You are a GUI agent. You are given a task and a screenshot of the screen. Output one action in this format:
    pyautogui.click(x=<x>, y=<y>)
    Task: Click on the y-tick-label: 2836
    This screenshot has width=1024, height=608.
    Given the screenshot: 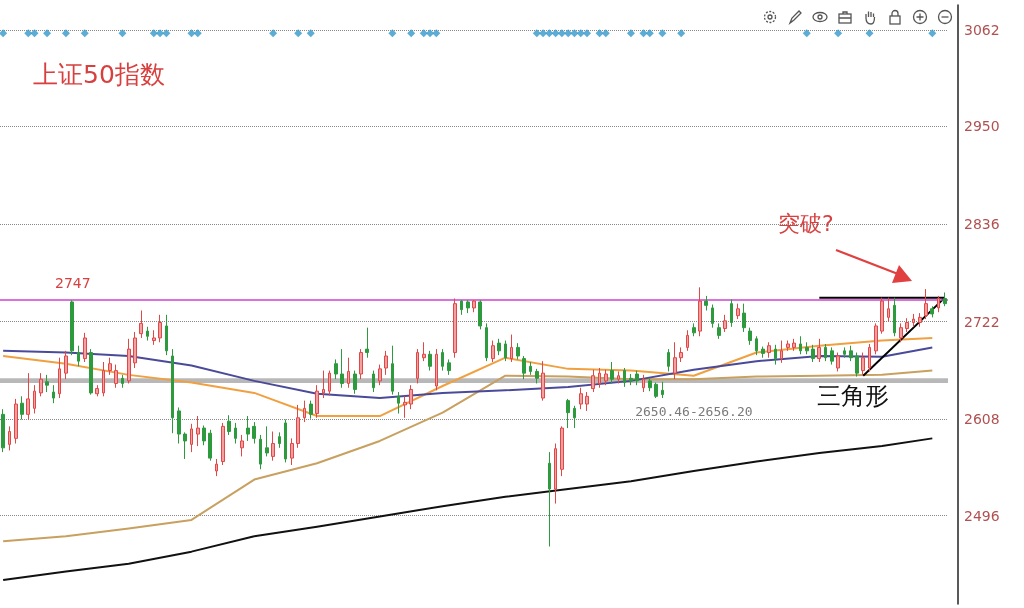 What is the action you would take?
    pyautogui.click(x=982, y=223)
    